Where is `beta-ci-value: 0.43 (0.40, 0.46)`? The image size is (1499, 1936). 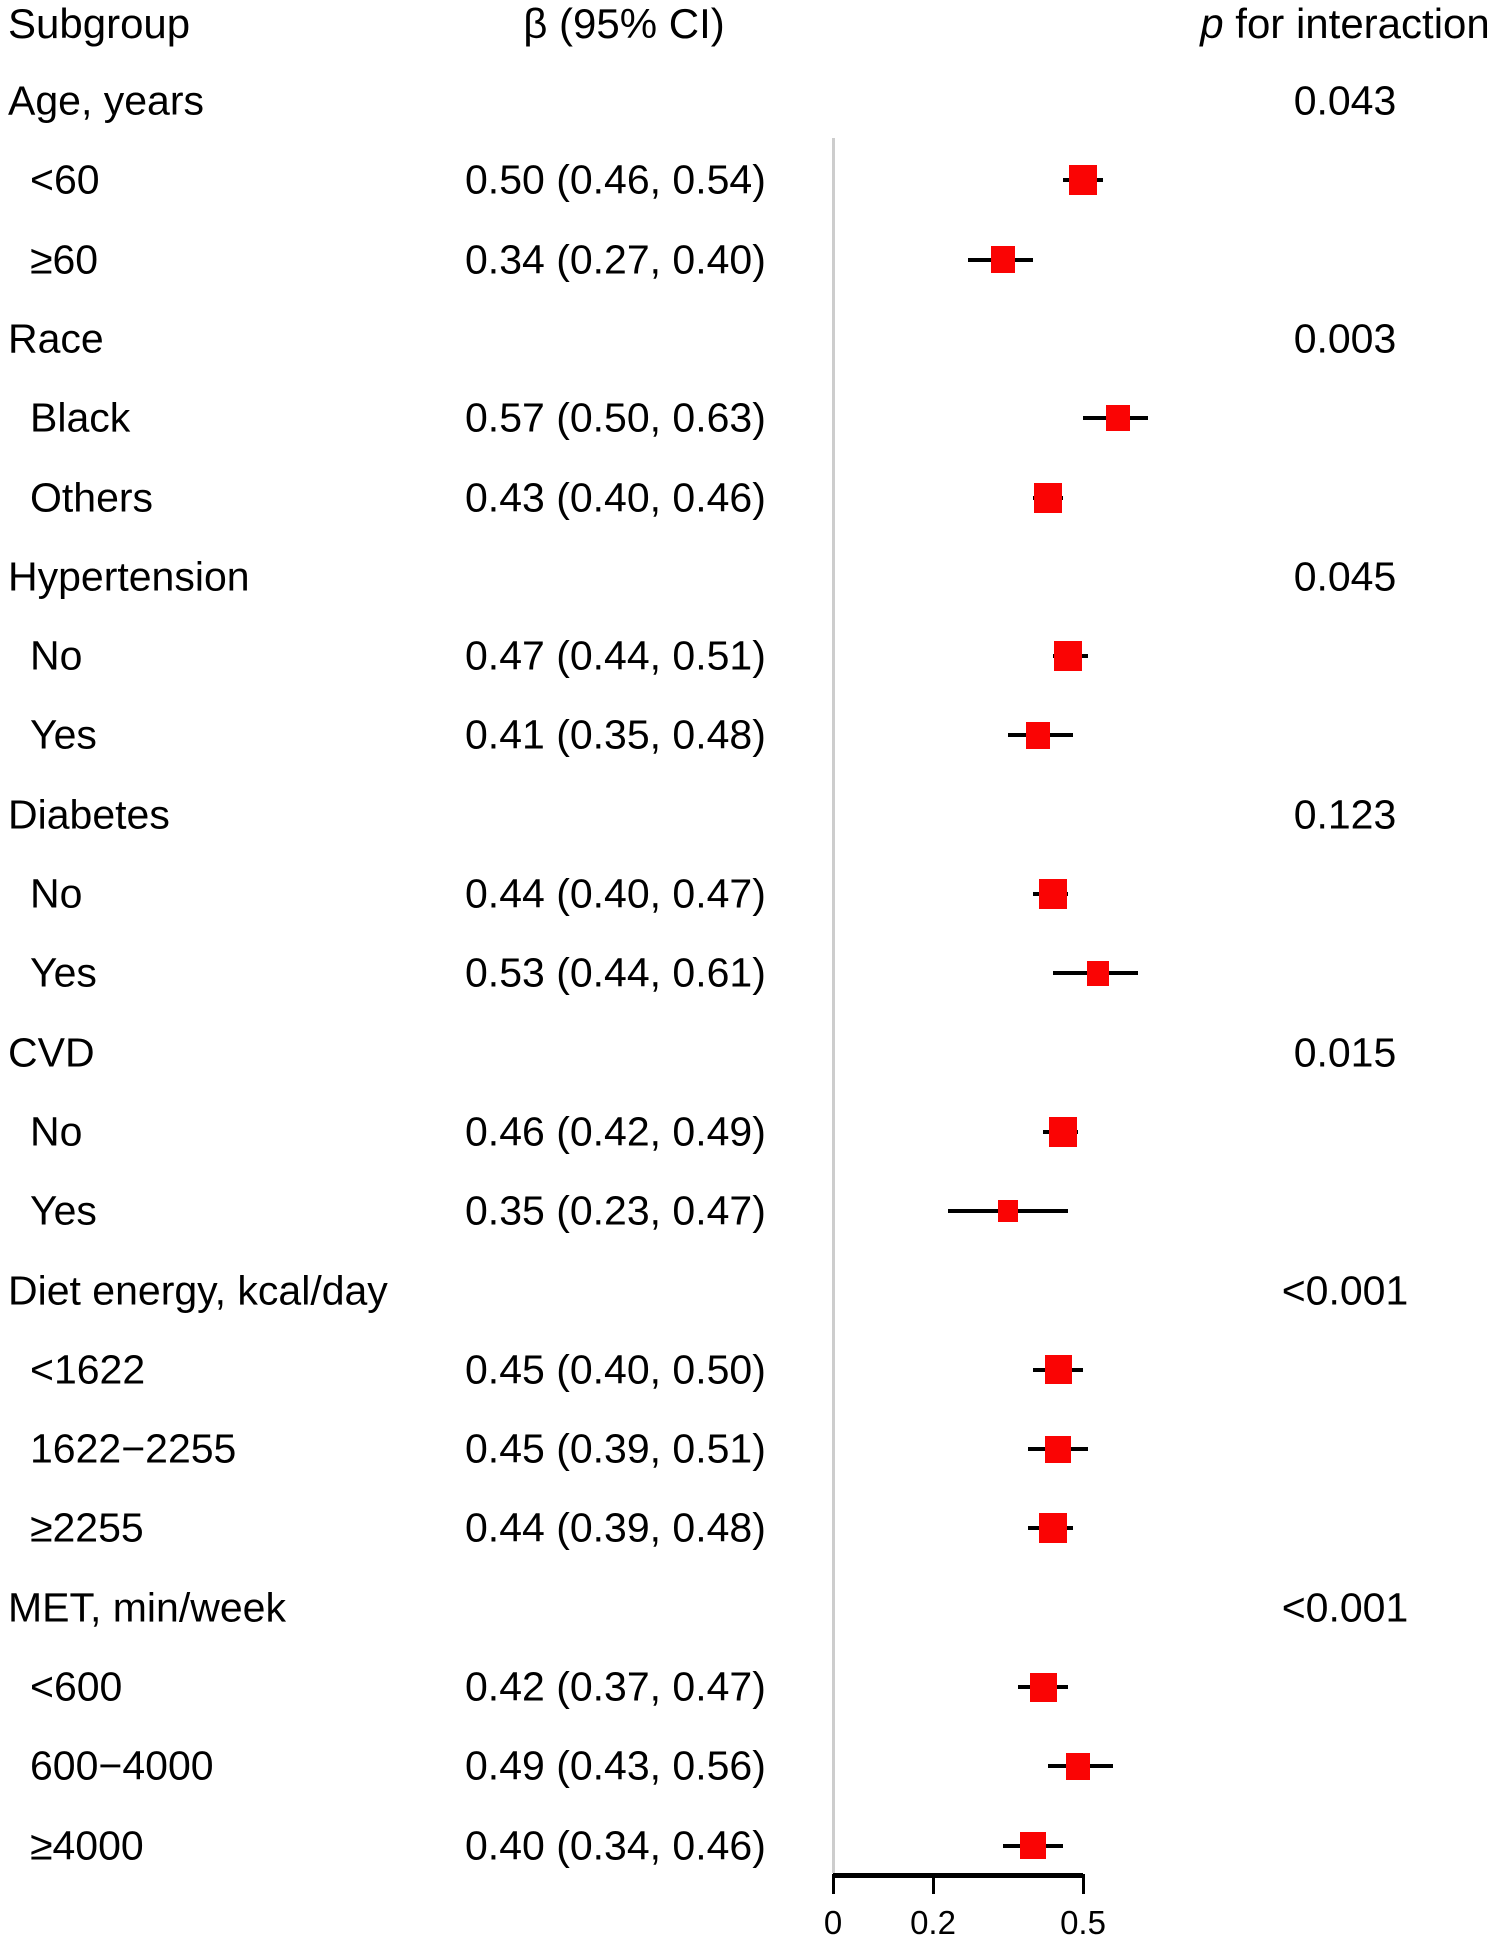 beta-ci-value: 0.43 (0.40, 0.46) is located at coordinates (615, 497).